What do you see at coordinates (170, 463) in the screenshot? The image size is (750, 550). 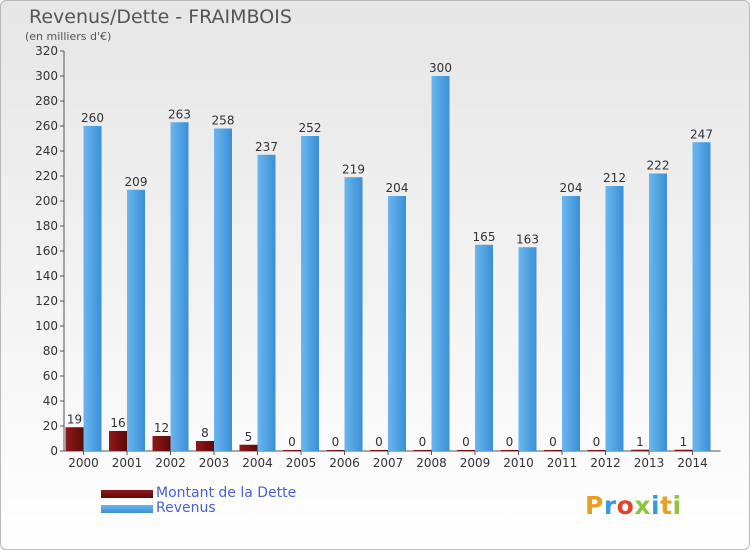 I see `x-tick-label: 2002` at bounding box center [170, 463].